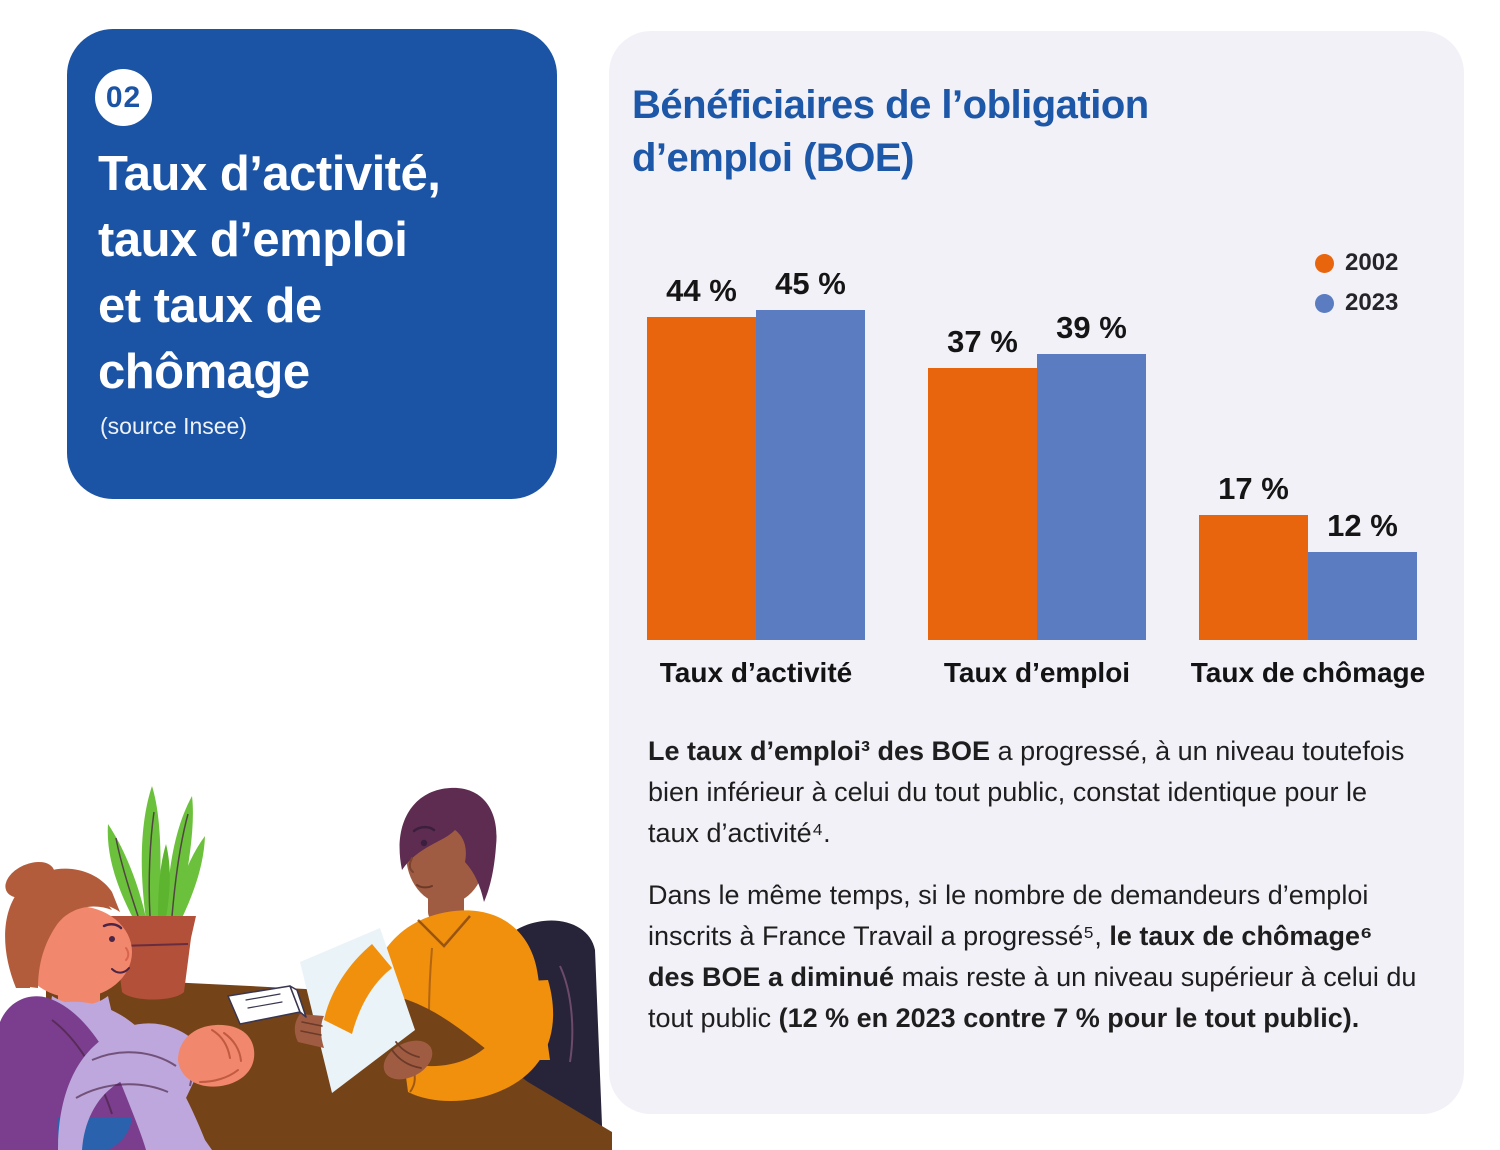 This screenshot has height=1150, width=1500. Describe the element at coordinates (1362, 525) in the screenshot. I see `bar-value-label: 12 %` at that location.